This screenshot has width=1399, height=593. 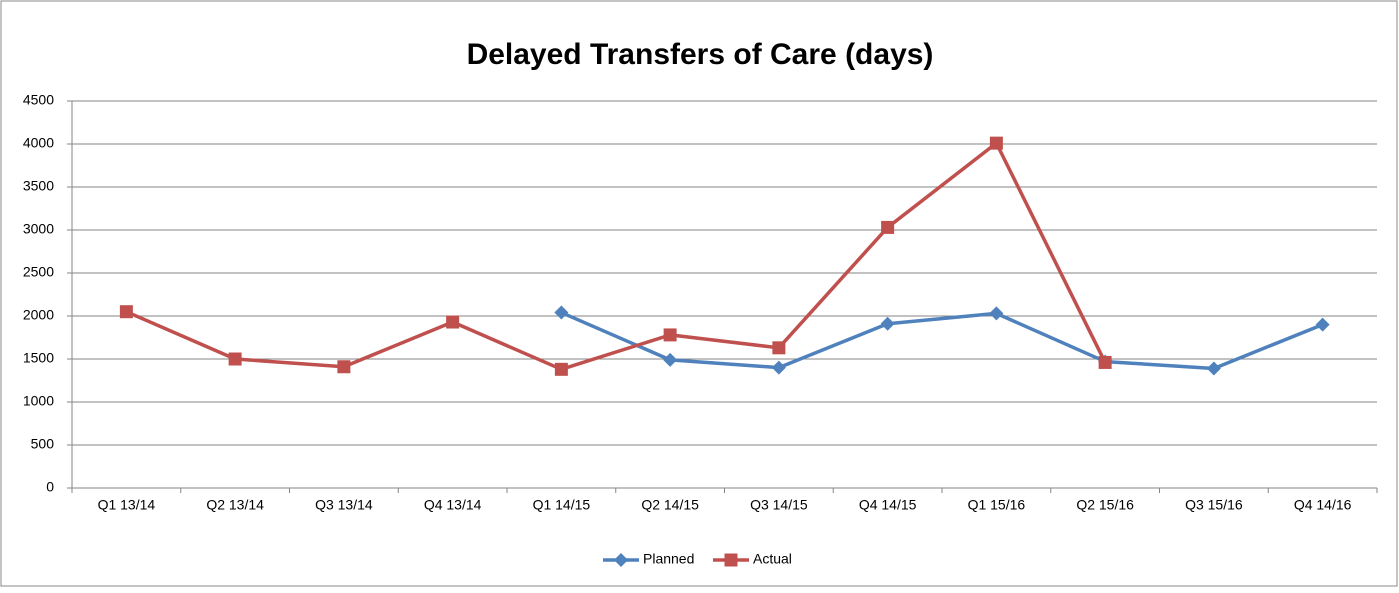 What do you see at coordinates (38, 358) in the screenshot?
I see `y-tick-label: 1500` at bounding box center [38, 358].